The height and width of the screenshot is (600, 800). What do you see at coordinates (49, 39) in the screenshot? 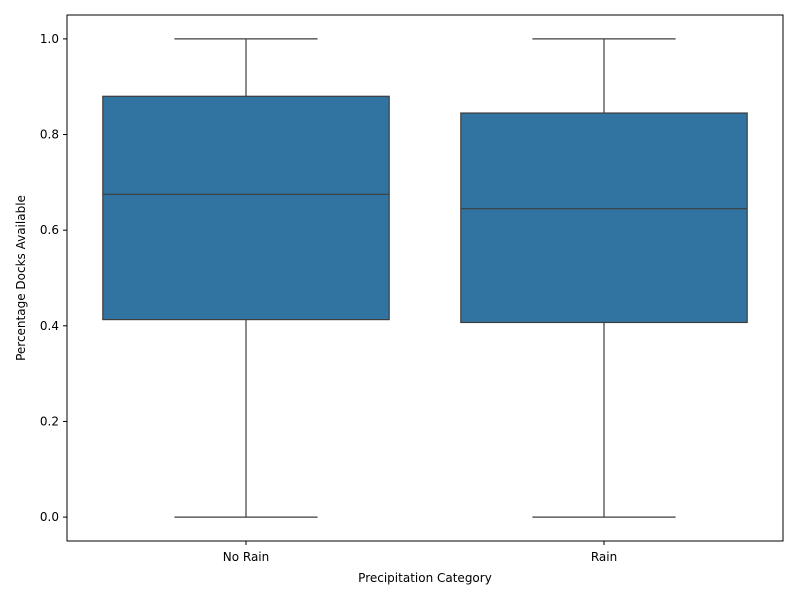
I see `y-tick-label: 1.0` at bounding box center [49, 39].